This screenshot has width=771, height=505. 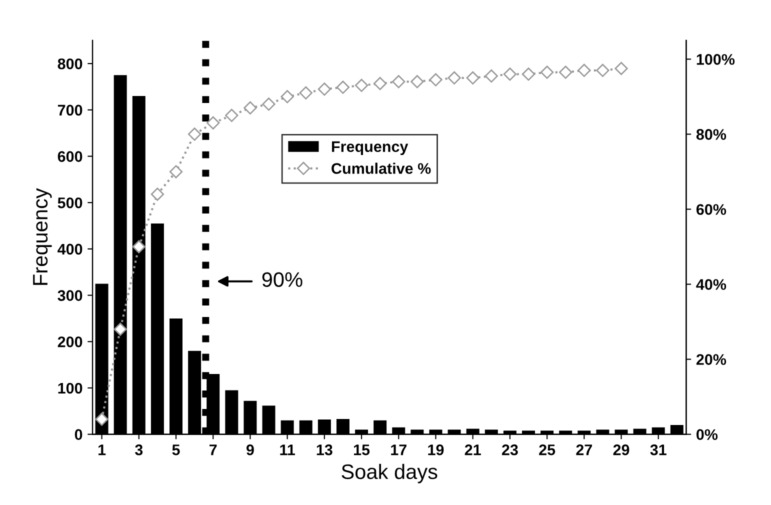 I want to click on y-tick-label: 800, so click(x=70, y=64).